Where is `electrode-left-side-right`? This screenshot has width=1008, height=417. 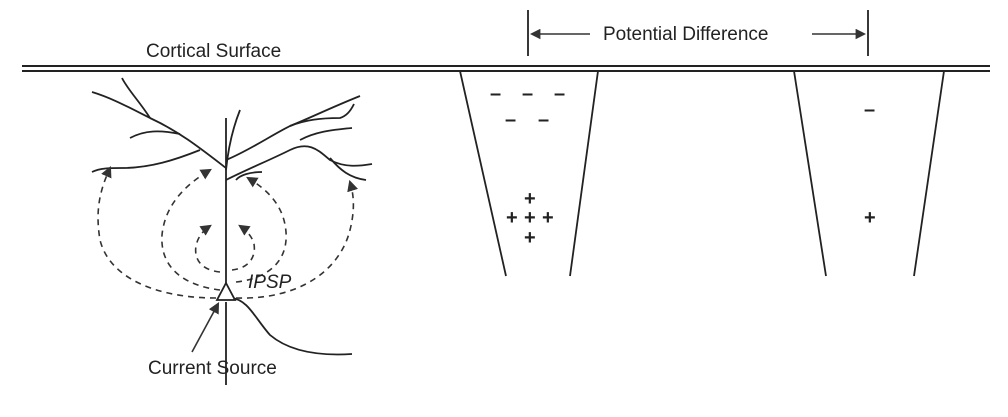
electrode-left-side-right is located at coordinates (584, 173).